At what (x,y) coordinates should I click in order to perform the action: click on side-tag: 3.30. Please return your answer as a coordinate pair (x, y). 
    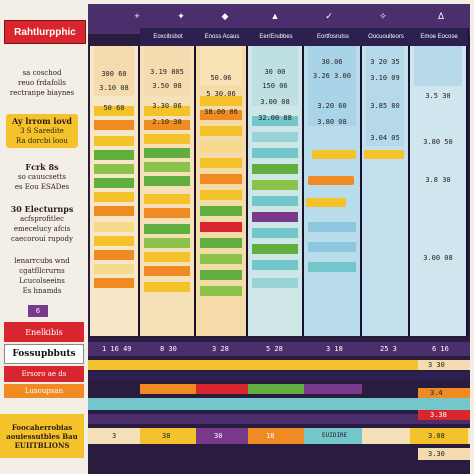
    Looking at the image, I should click on (436, 454).